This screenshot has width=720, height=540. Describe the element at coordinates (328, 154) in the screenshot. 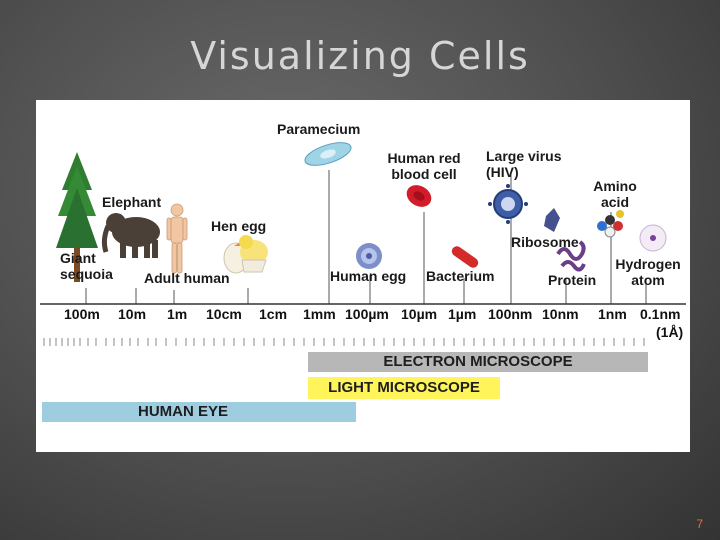

I see `paramecium-illustration` at that location.